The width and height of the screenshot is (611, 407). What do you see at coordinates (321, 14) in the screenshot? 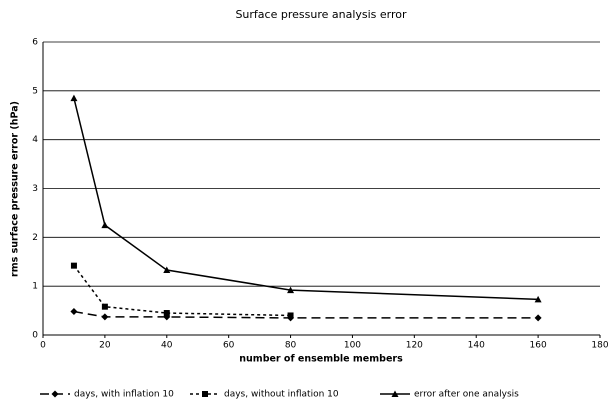
I see `chart-title: Surface pressure analysis error` at bounding box center [321, 14].